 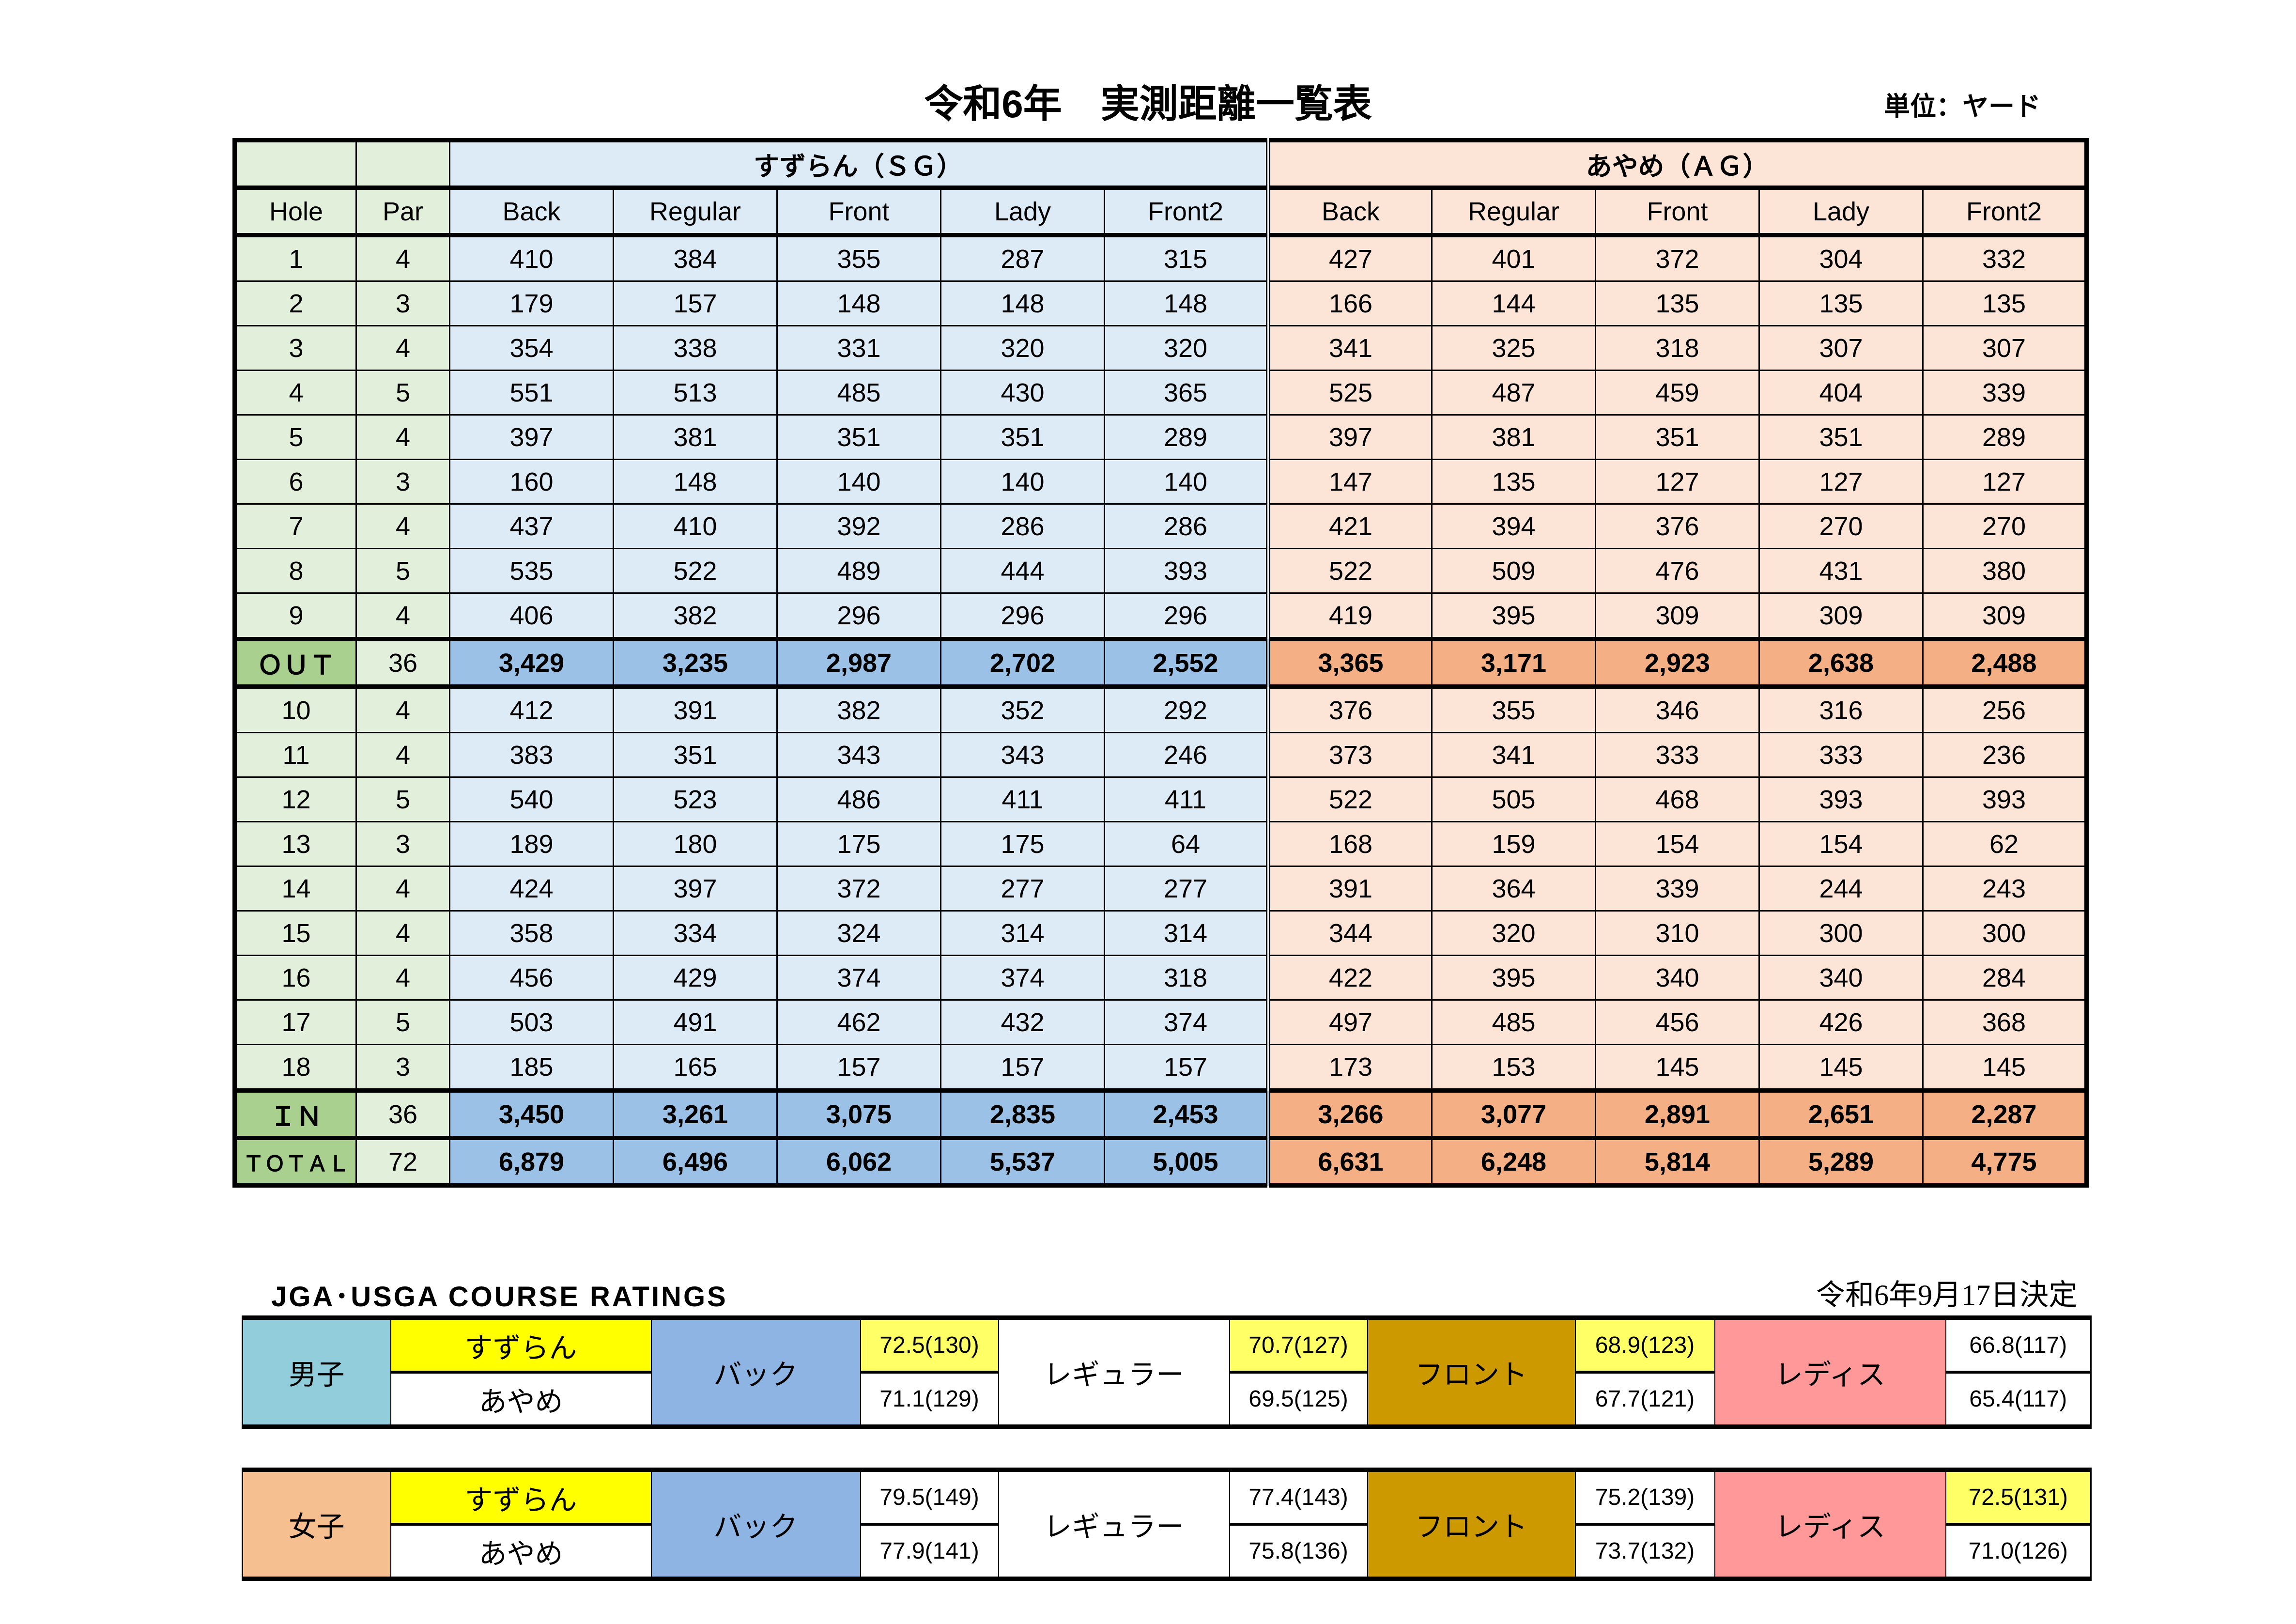 I want to click on ag-distance-cell: 127, so click(x=2004, y=482).